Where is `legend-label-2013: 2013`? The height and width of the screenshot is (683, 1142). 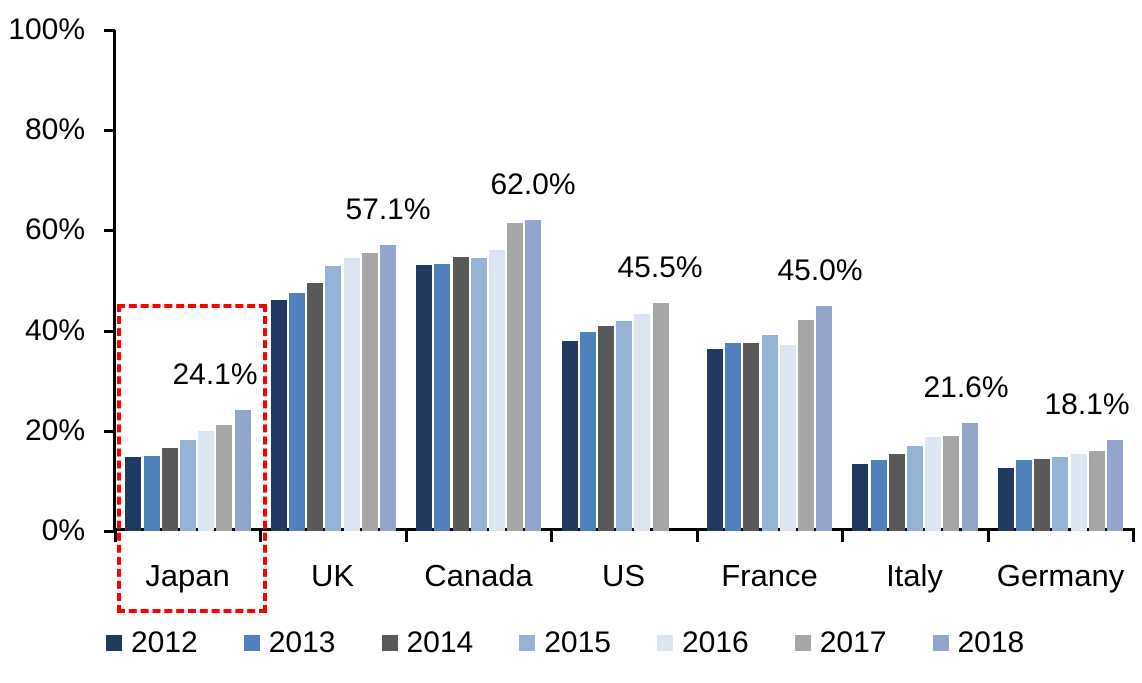
legend-label-2013: 2013 is located at coordinates (302, 642).